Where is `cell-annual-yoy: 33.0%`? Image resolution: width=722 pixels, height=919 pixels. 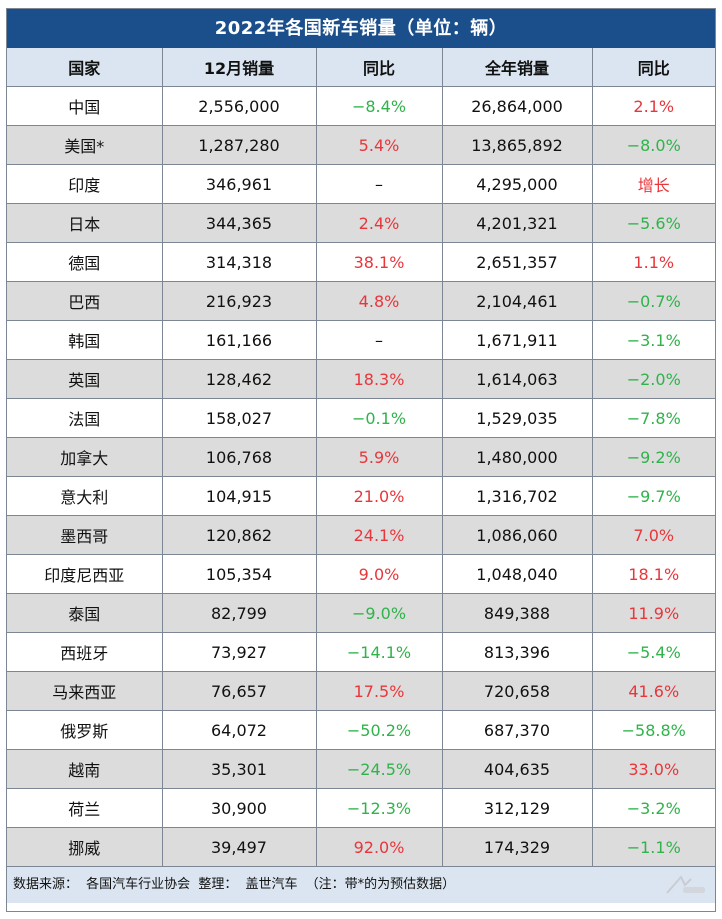
cell-annual-yoy: 33.0% is located at coordinates (653, 769).